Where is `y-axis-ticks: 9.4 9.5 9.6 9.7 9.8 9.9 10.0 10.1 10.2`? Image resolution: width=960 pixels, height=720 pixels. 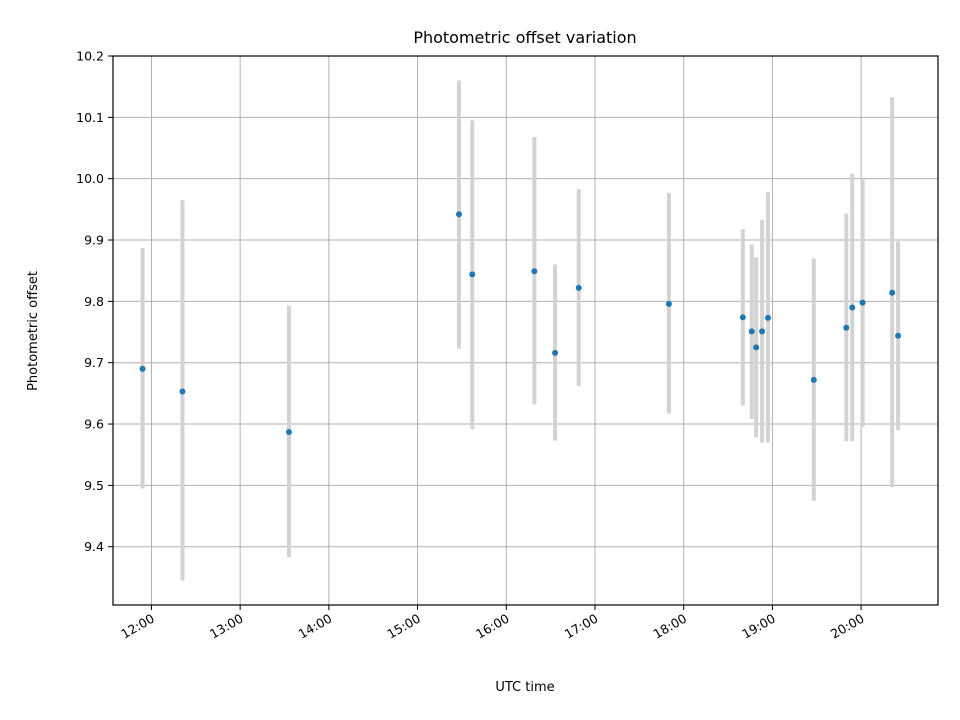 y-axis-ticks: 9.4 9.5 9.6 9.7 9.8 9.9 10.0 10.1 10.2 is located at coordinates (94, 301).